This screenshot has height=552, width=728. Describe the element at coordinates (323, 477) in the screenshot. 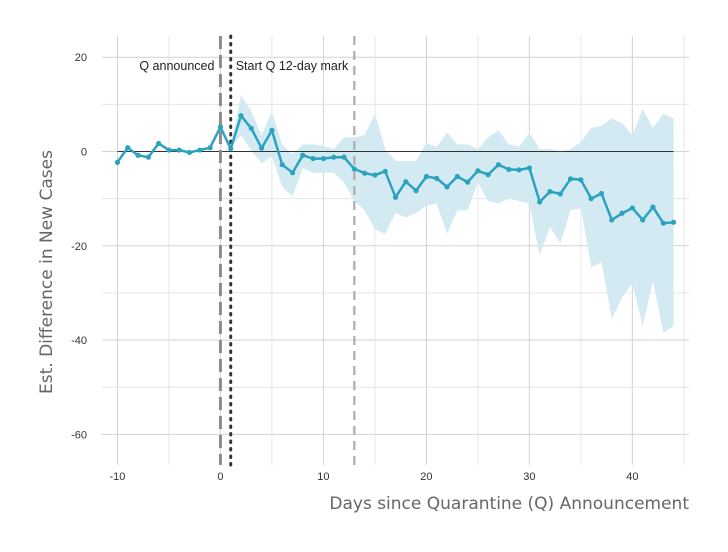

I see `x-tick-label: 10` at that location.